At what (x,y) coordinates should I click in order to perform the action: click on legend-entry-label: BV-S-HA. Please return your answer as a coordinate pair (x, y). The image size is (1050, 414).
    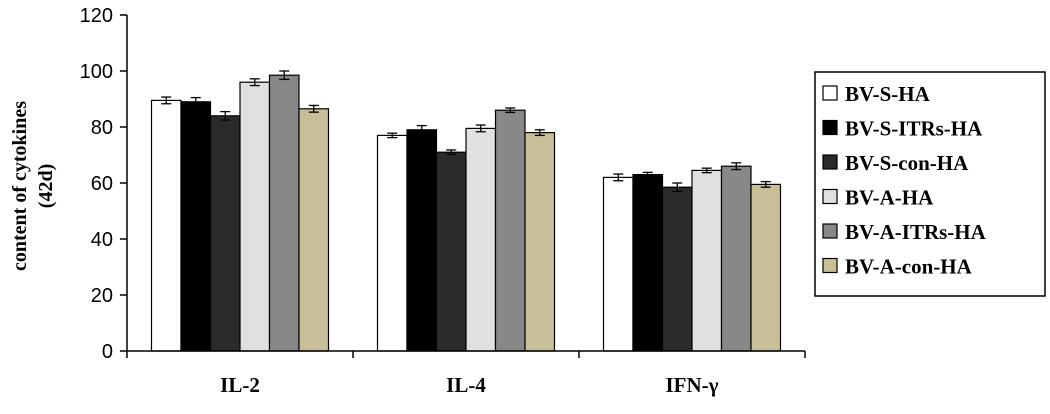
    Looking at the image, I should click on (888, 94).